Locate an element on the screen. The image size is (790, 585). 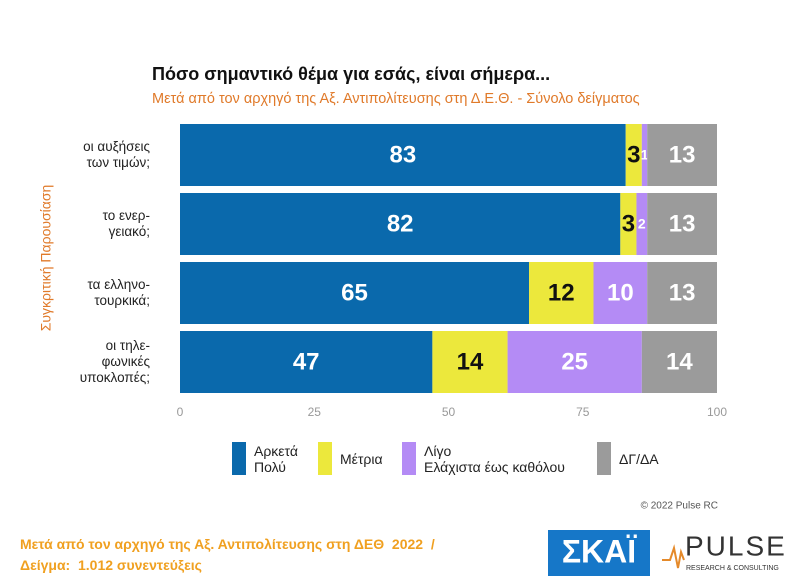
value-label: 65 is located at coordinates (354, 292).